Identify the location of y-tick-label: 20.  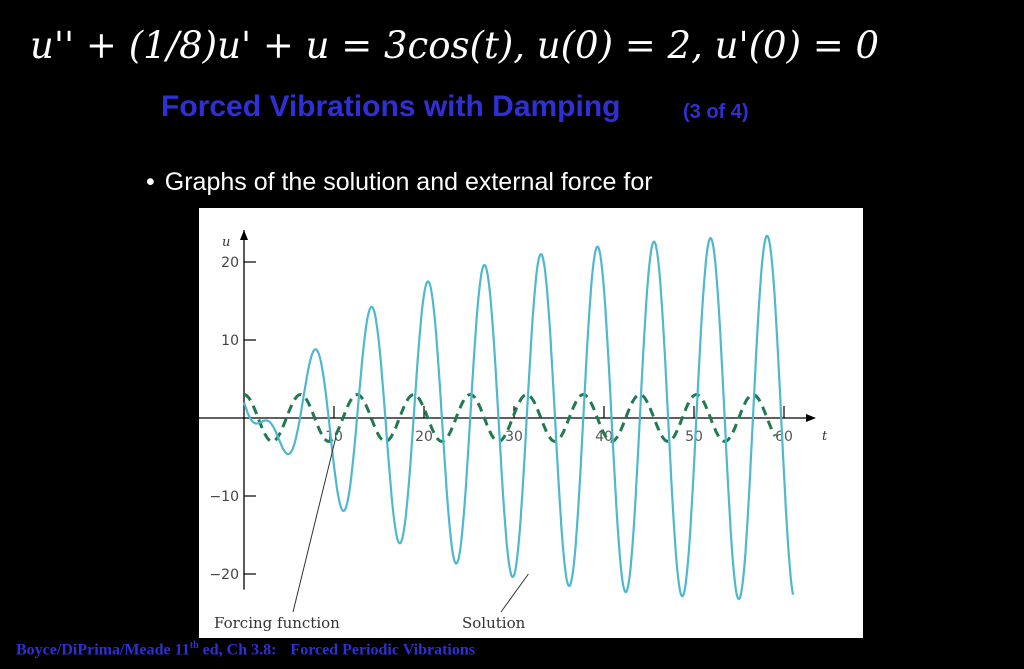
(230, 263).